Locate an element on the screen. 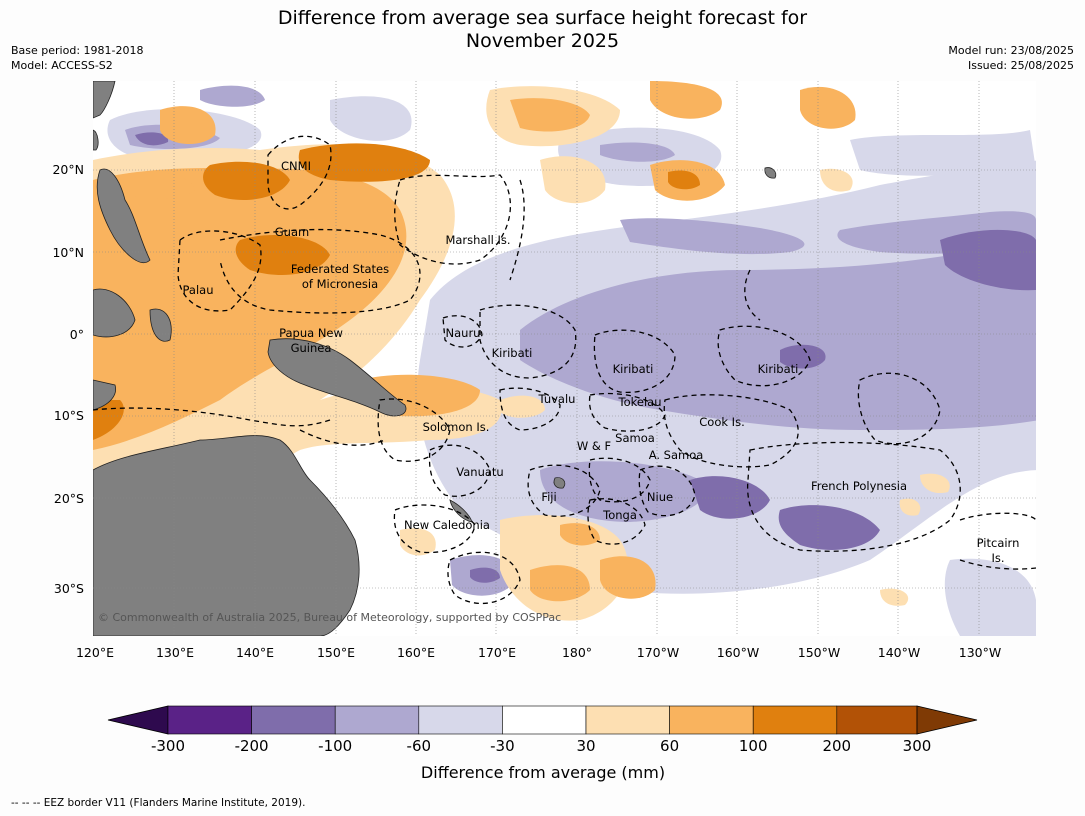 This screenshot has height=816, width=1085. place-label: Palau is located at coordinates (198, 290).